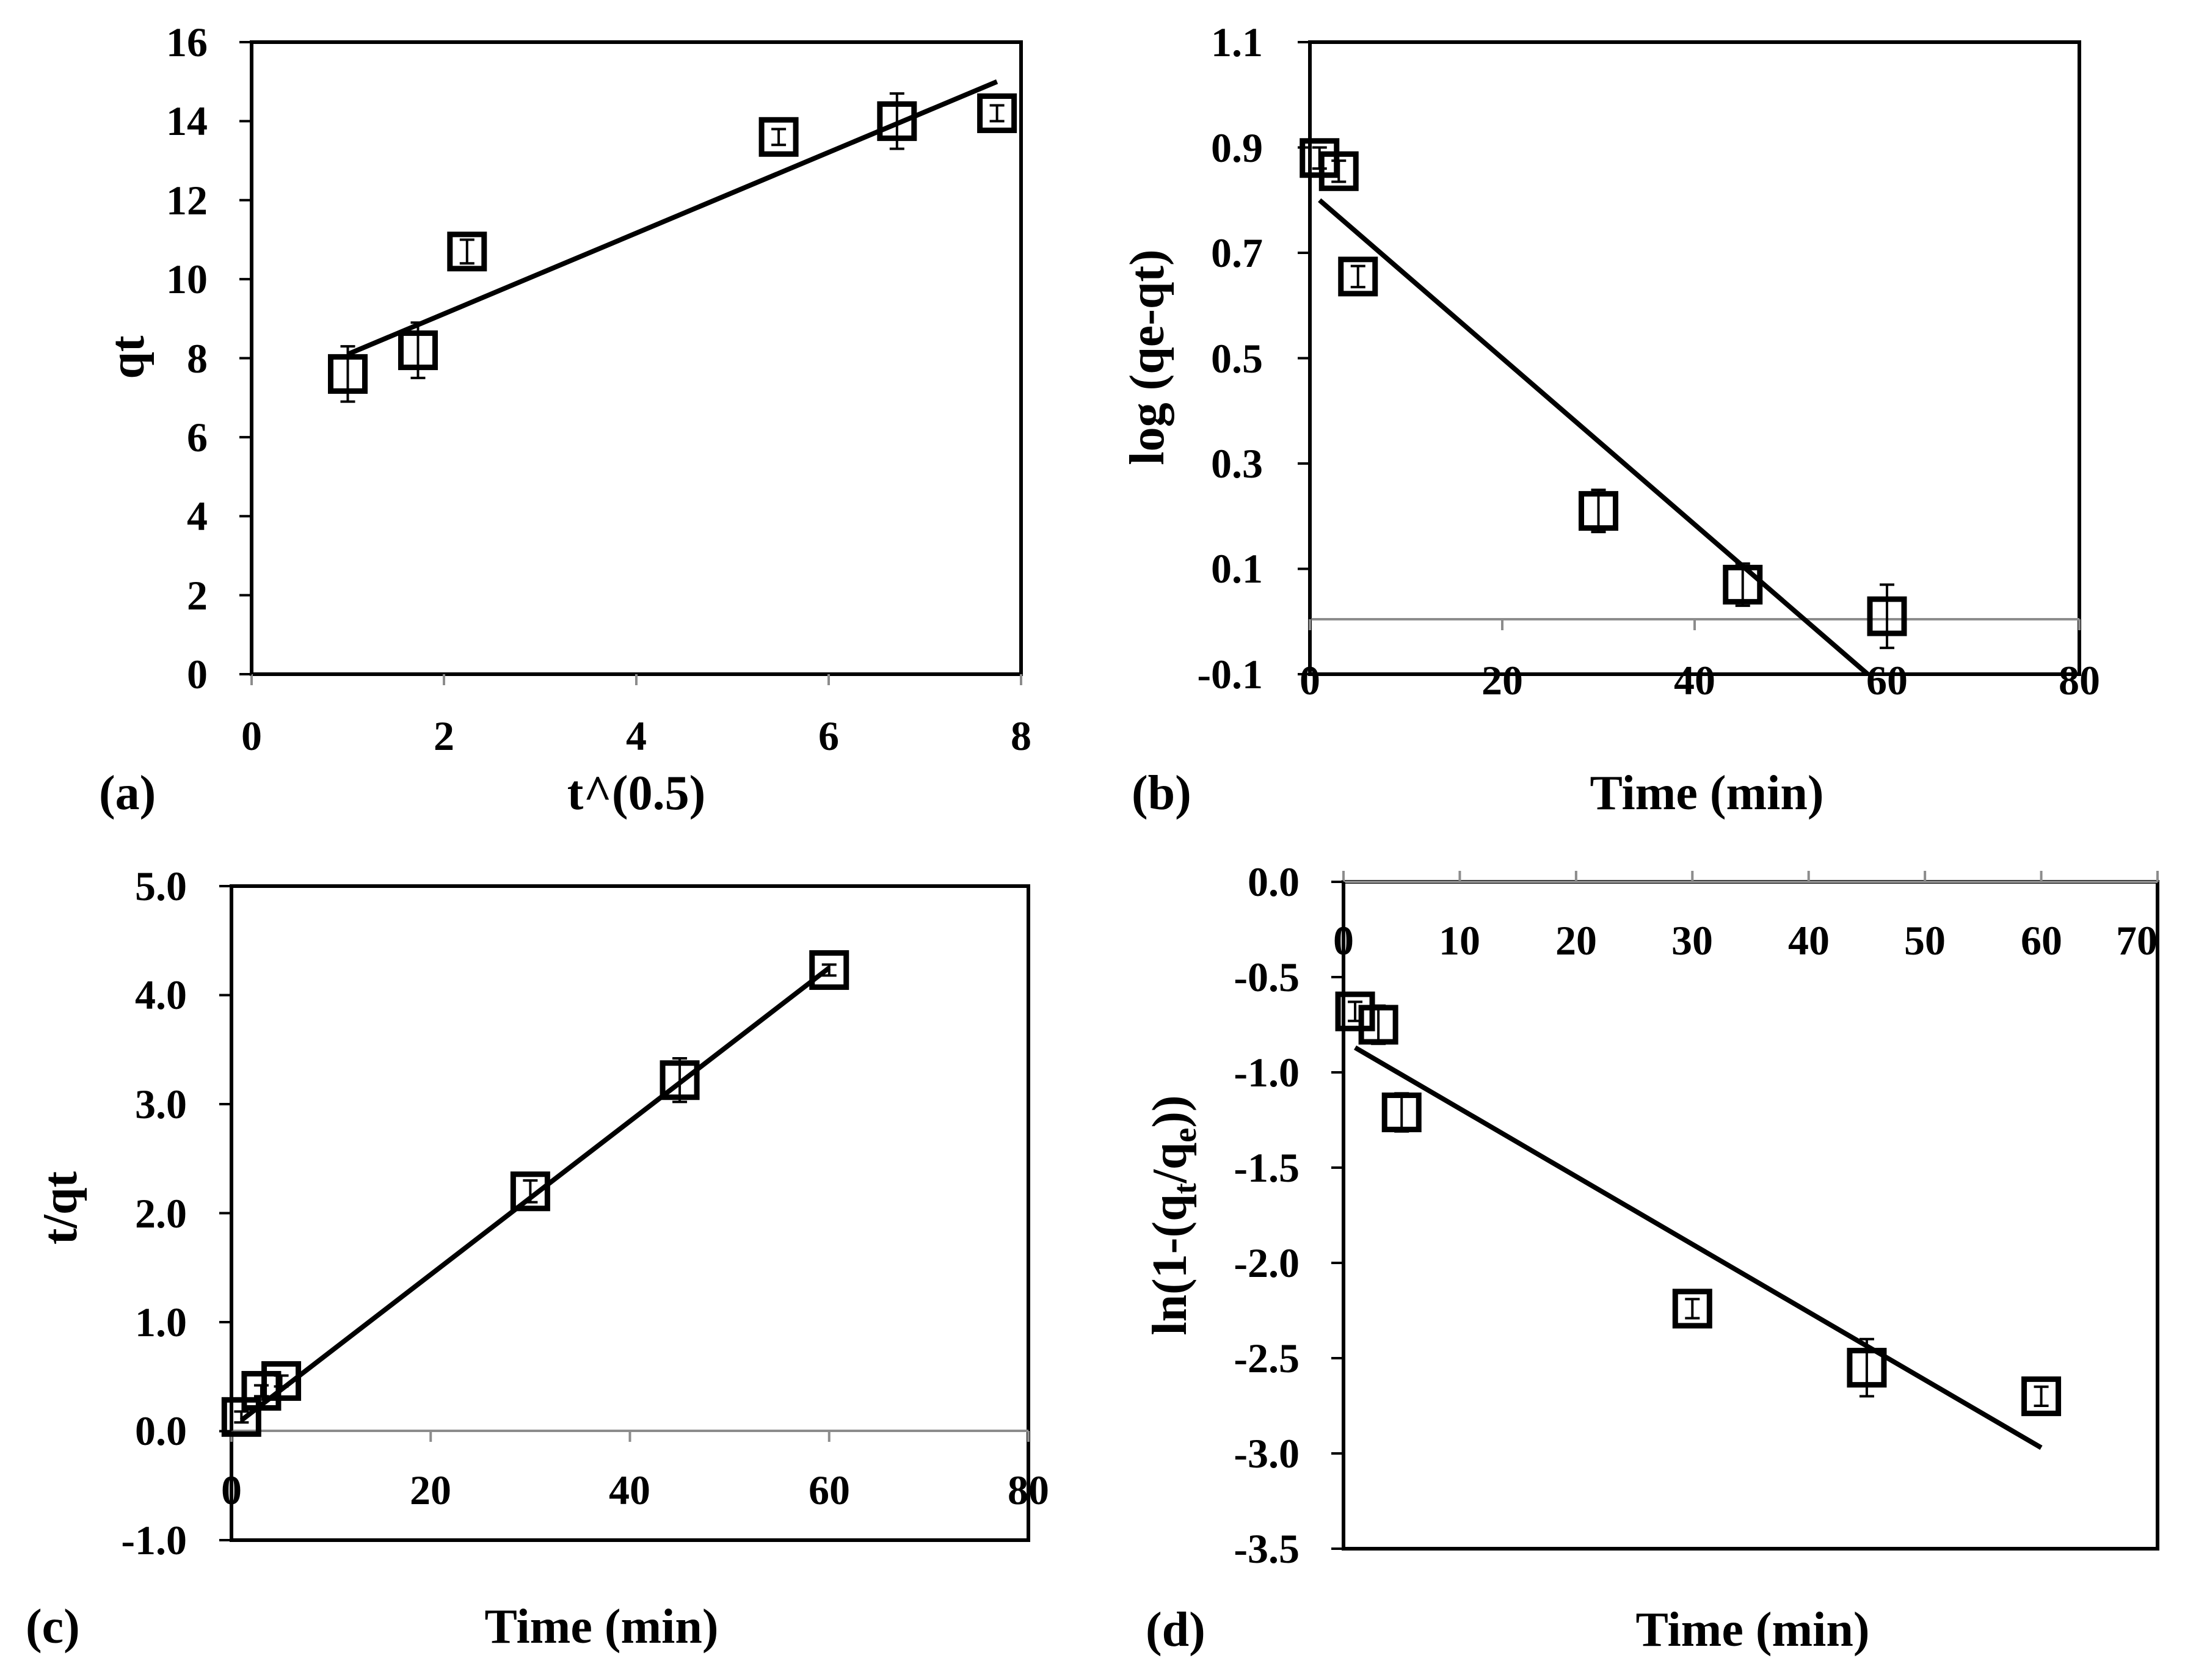 The image size is (2196, 1680). Describe the element at coordinates (161, 1213) in the screenshot. I see `panel-c-y-tick-label: 2.0` at that location.